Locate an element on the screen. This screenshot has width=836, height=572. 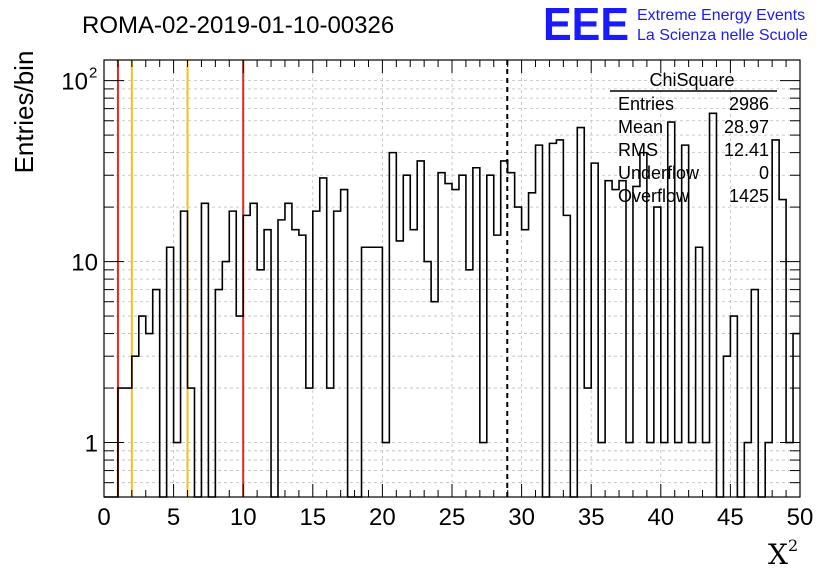
stats-value: 1425 is located at coordinates (749, 196).